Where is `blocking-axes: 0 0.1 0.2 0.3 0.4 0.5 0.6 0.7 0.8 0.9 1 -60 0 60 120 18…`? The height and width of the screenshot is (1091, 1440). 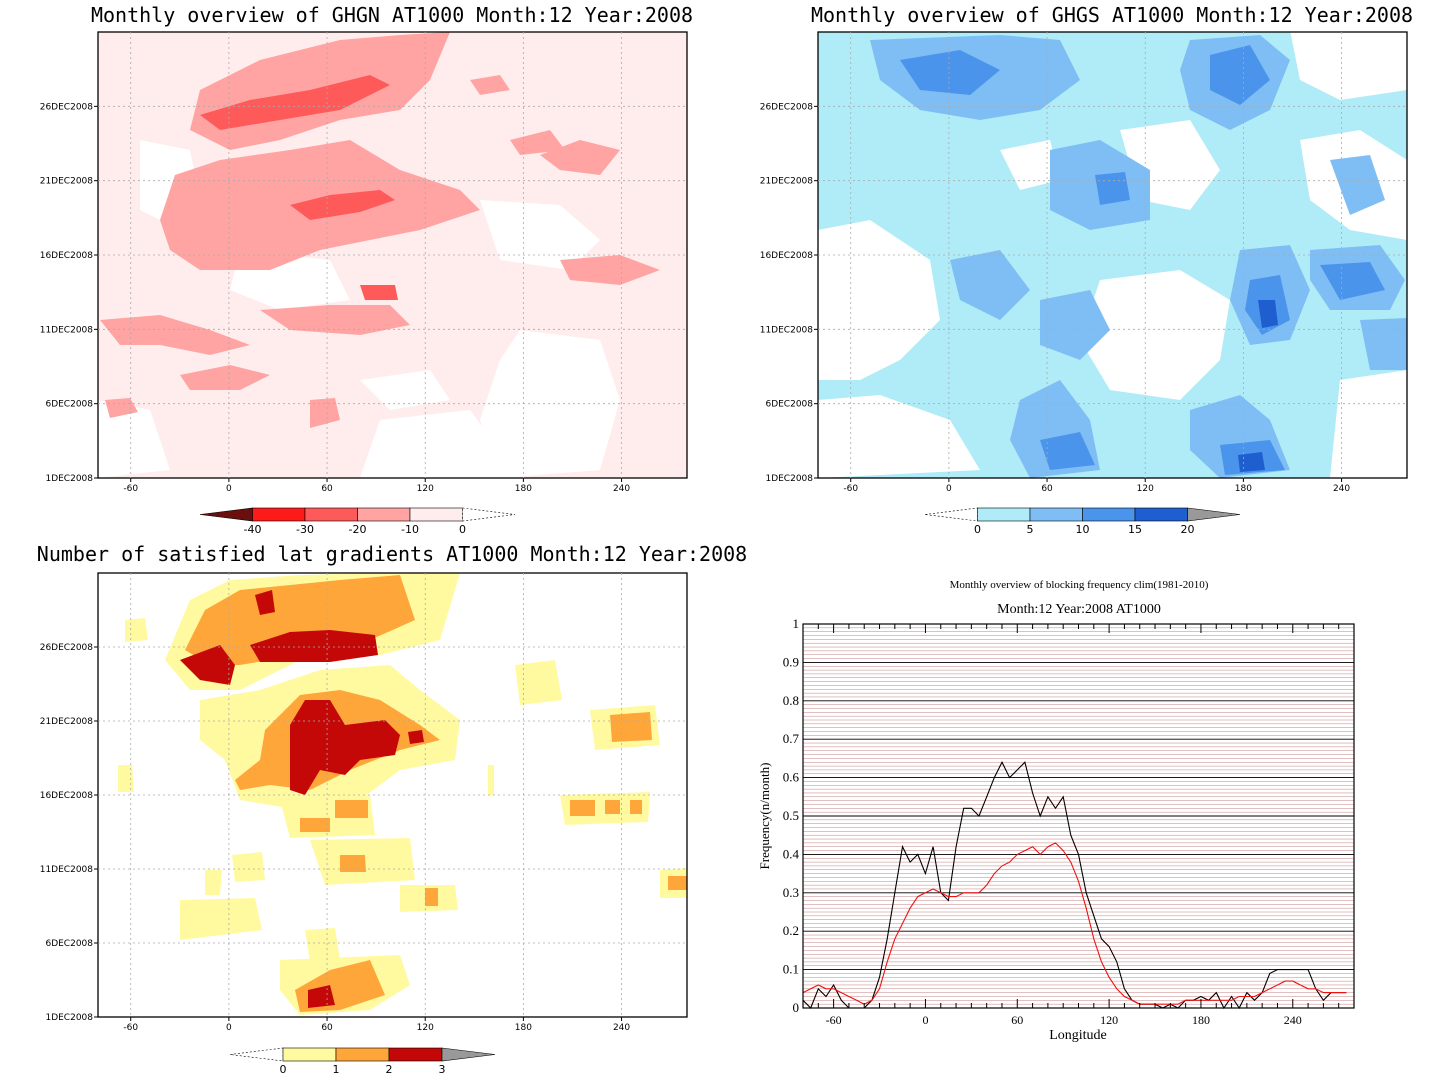 blocking-axes: 0 0.1 0.2 0.3 0.4 0.5 0.6 0.7 0.8 0.9 1 -60 0 60 120 18… is located at coordinates (1061, 821).